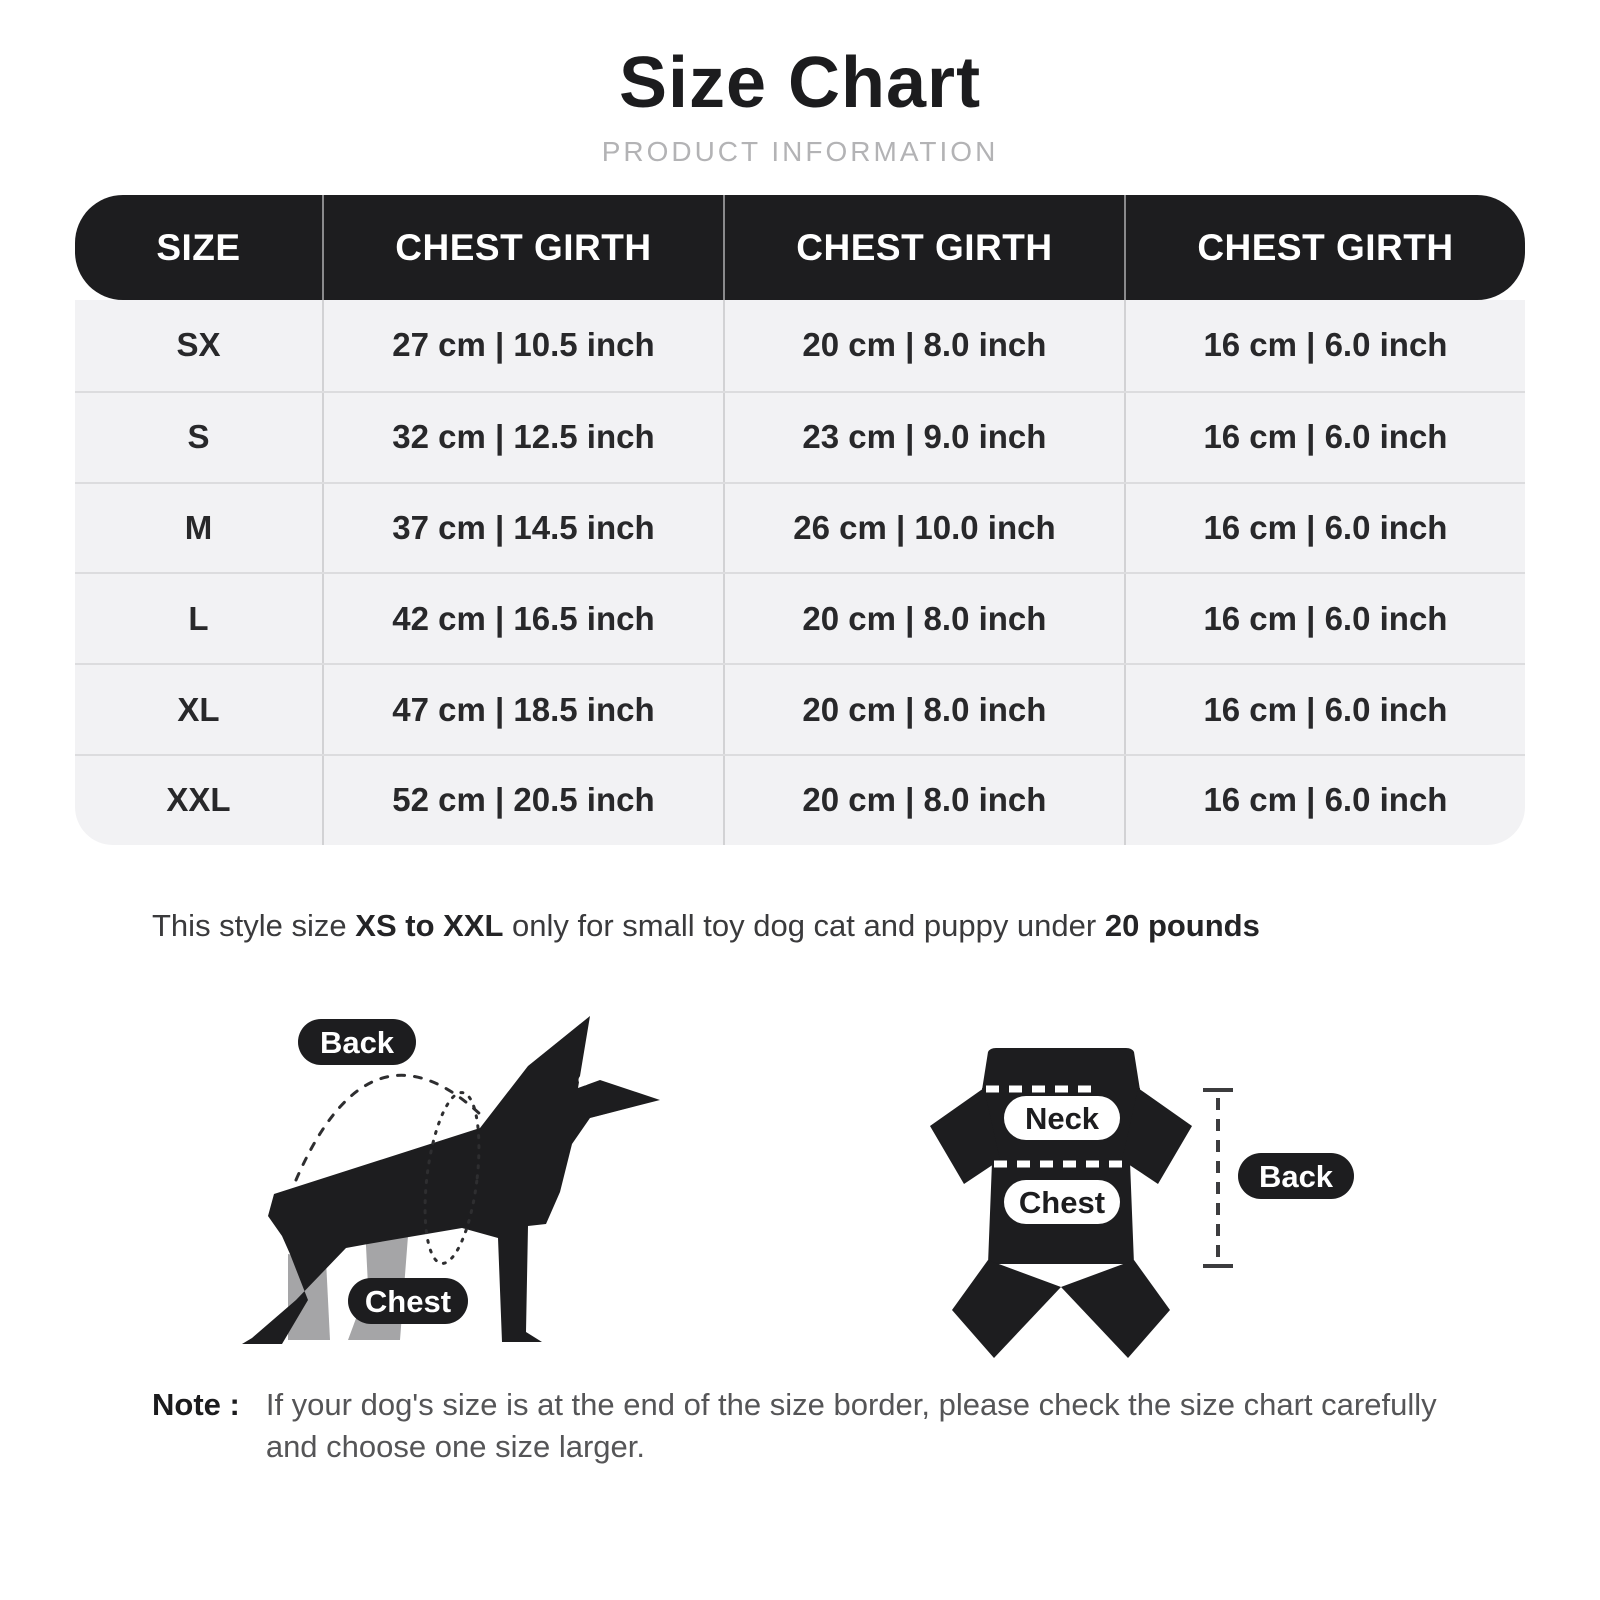  I want to click on desc-weight-limit: 20 pounds, so click(1182, 925).